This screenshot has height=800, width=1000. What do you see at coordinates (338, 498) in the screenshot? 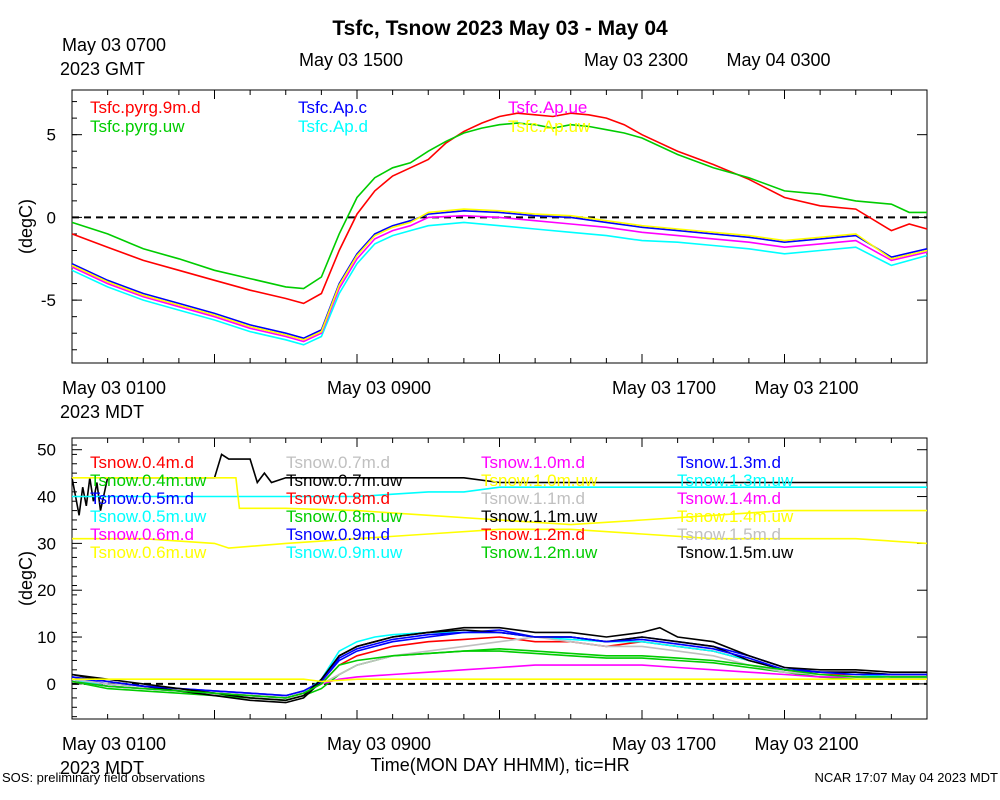
I see `legend-Tsnow.0.8m.d: Tsnow.0.8m.d` at bounding box center [338, 498].